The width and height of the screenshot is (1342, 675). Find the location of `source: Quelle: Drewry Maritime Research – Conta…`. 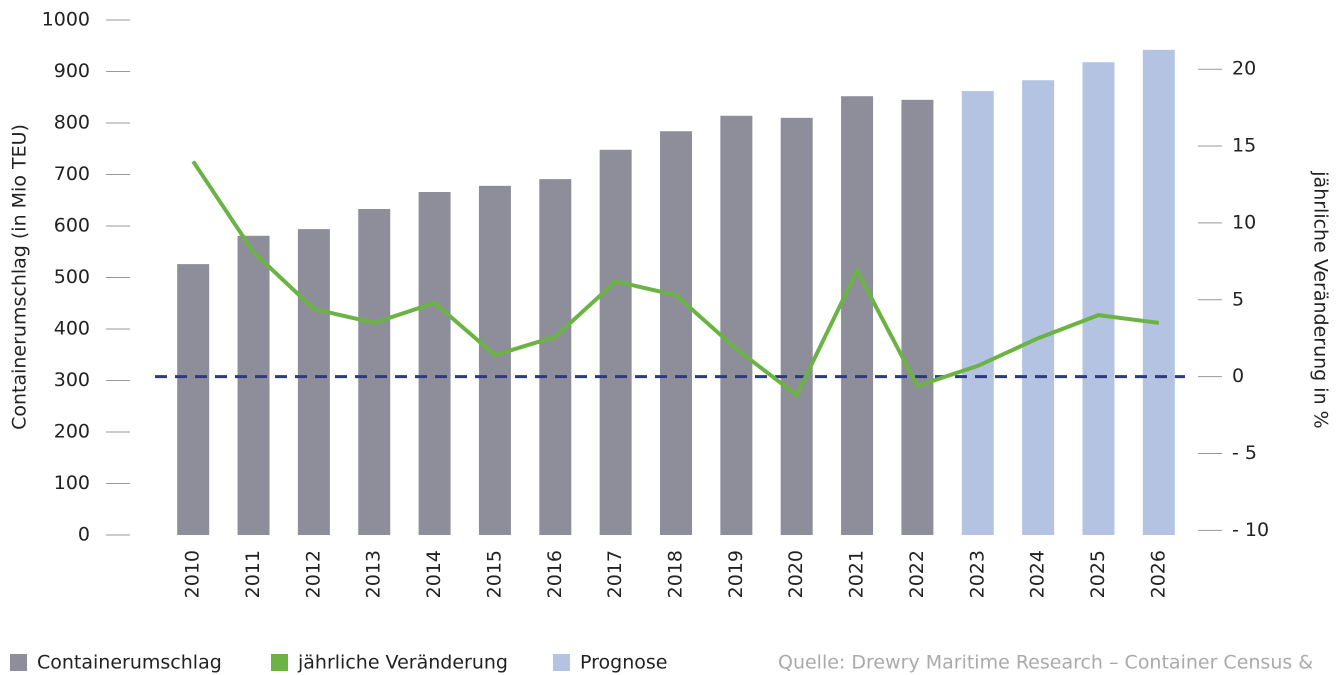

source: Quelle: Drewry Maritime Research – Conta… is located at coordinates (1045, 663).